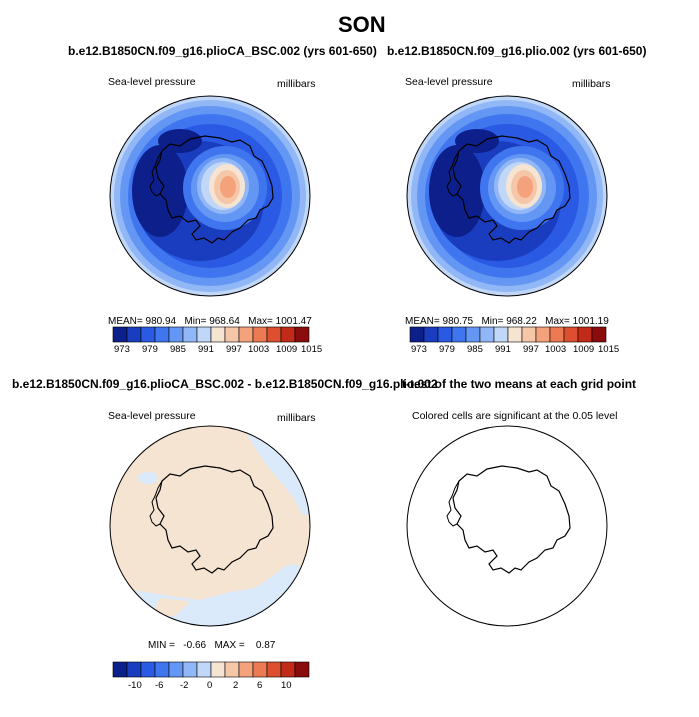  Describe the element at coordinates (210, 685) in the screenshot. I see `tick: 0` at that location.